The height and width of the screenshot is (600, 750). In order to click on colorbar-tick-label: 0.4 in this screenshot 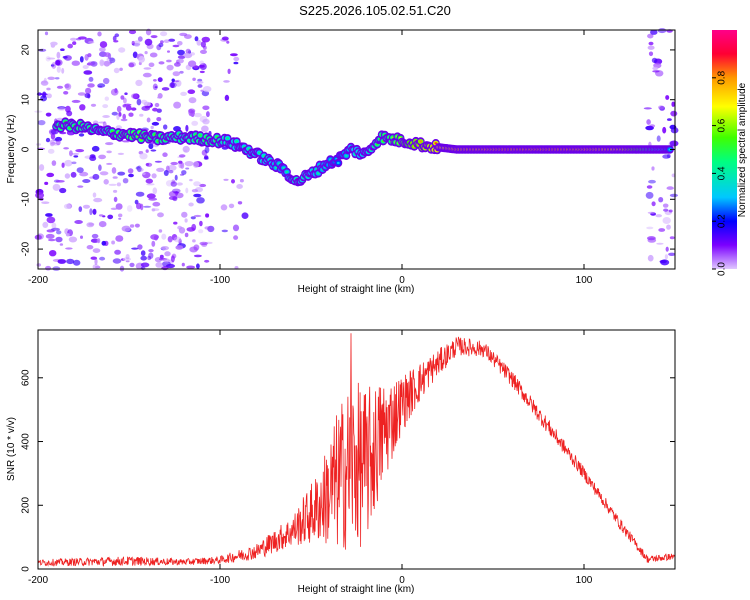, I will do `click(722, 173)`.